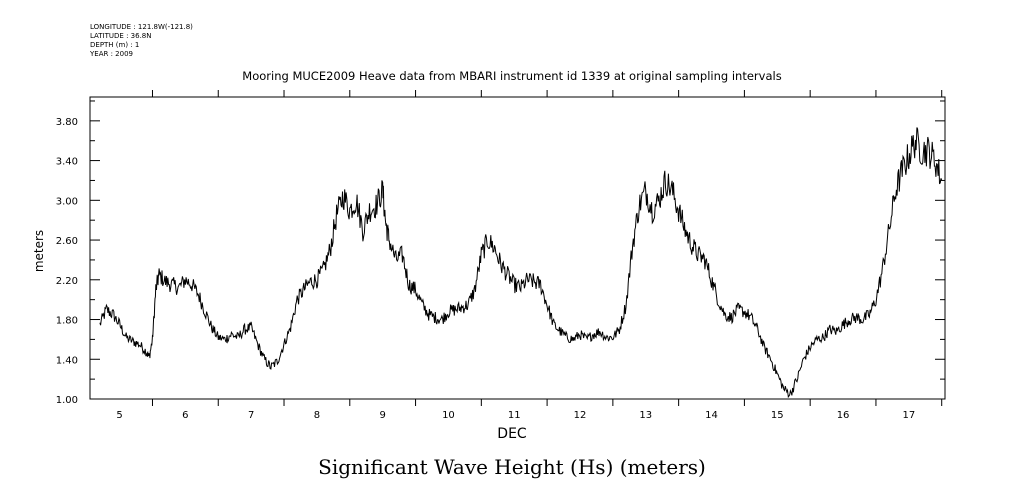 The height and width of the screenshot is (504, 1009). What do you see at coordinates (39, 251) in the screenshot?
I see `y-axis-label: meters` at bounding box center [39, 251].